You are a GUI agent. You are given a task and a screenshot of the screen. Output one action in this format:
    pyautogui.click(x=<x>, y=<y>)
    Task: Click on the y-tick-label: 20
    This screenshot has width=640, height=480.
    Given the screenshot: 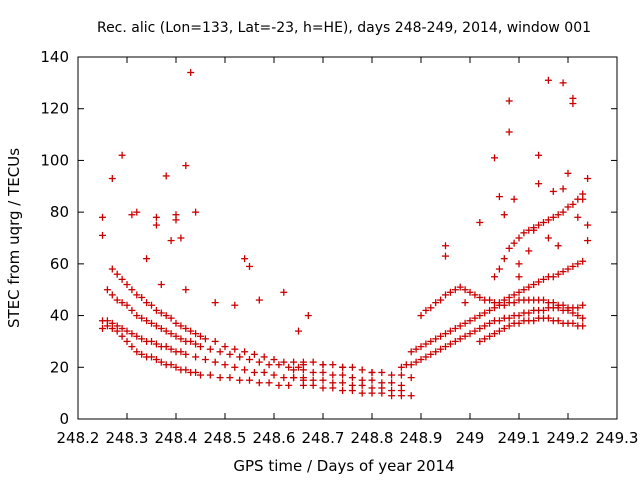 What is the action you would take?
    pyautogui.click(x=59, y=367)
    